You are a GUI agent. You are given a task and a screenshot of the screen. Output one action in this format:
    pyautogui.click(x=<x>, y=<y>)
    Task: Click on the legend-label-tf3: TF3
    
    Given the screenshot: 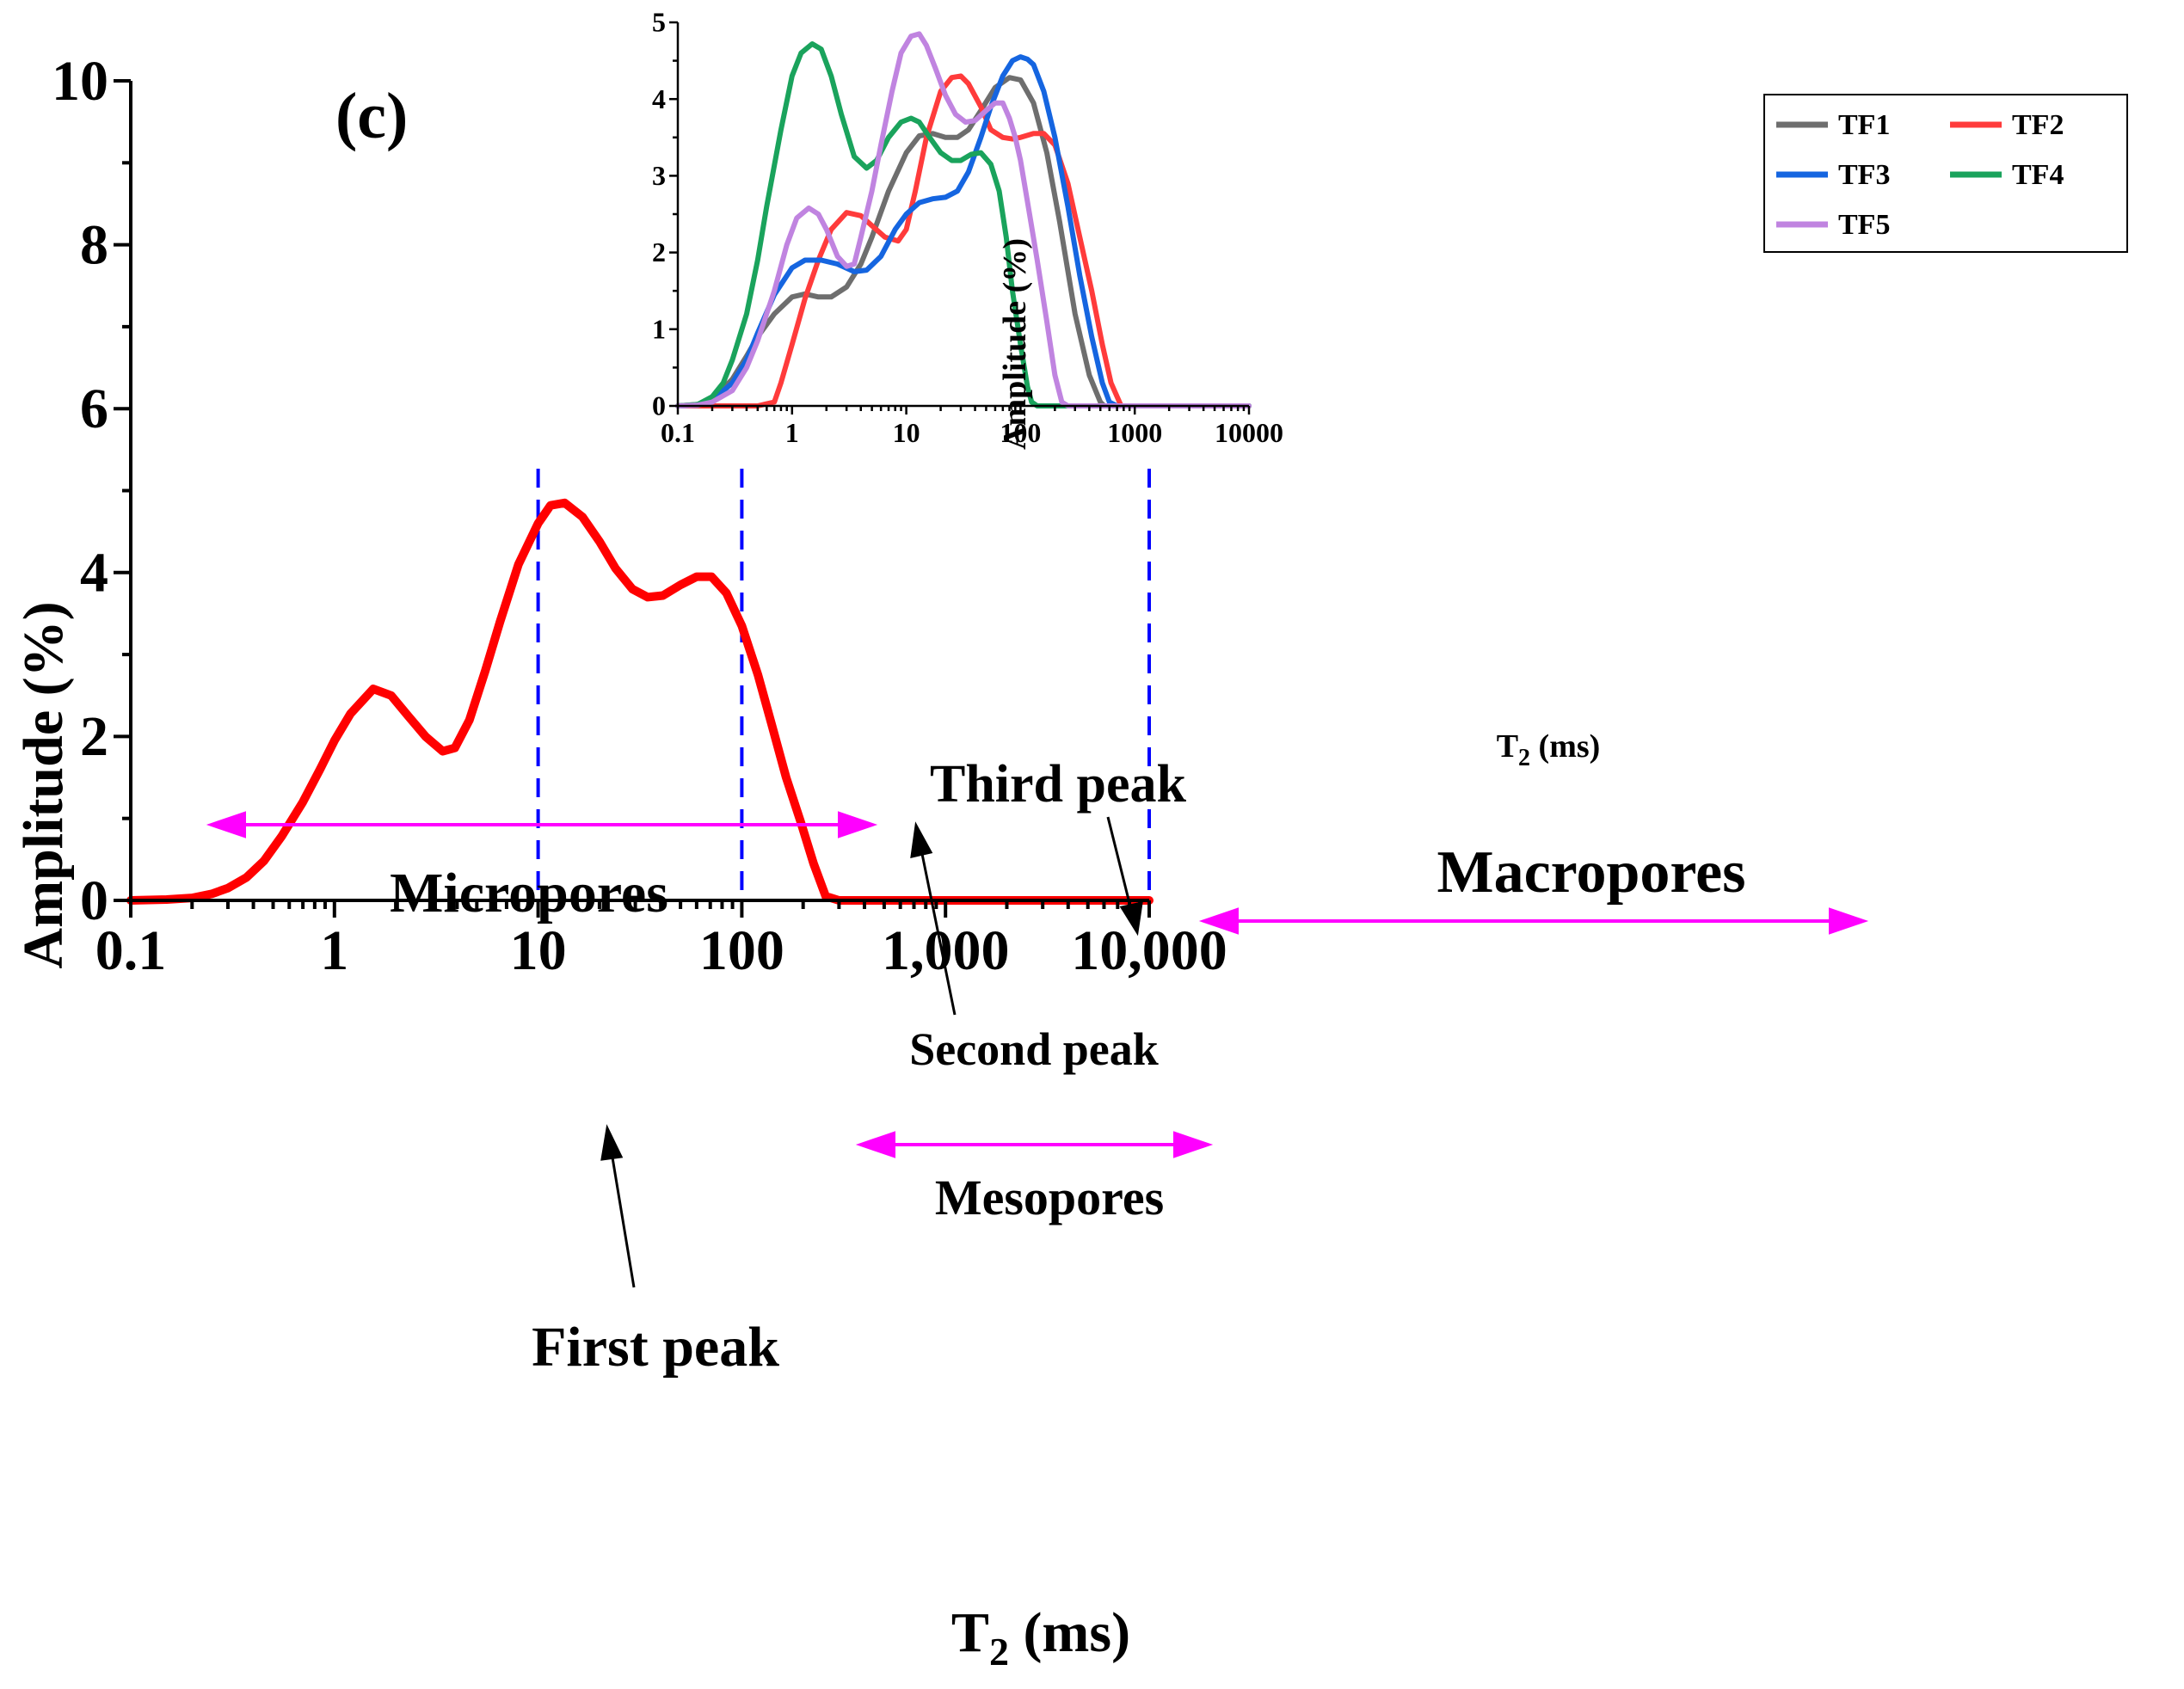 What is the action you would take?
    pyautogui.click(x=1864, y=175)
    